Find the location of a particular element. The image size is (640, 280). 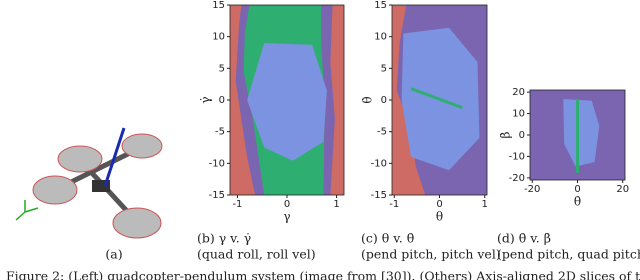

x-tick-label: 20 is located at coordinates (622, 189).